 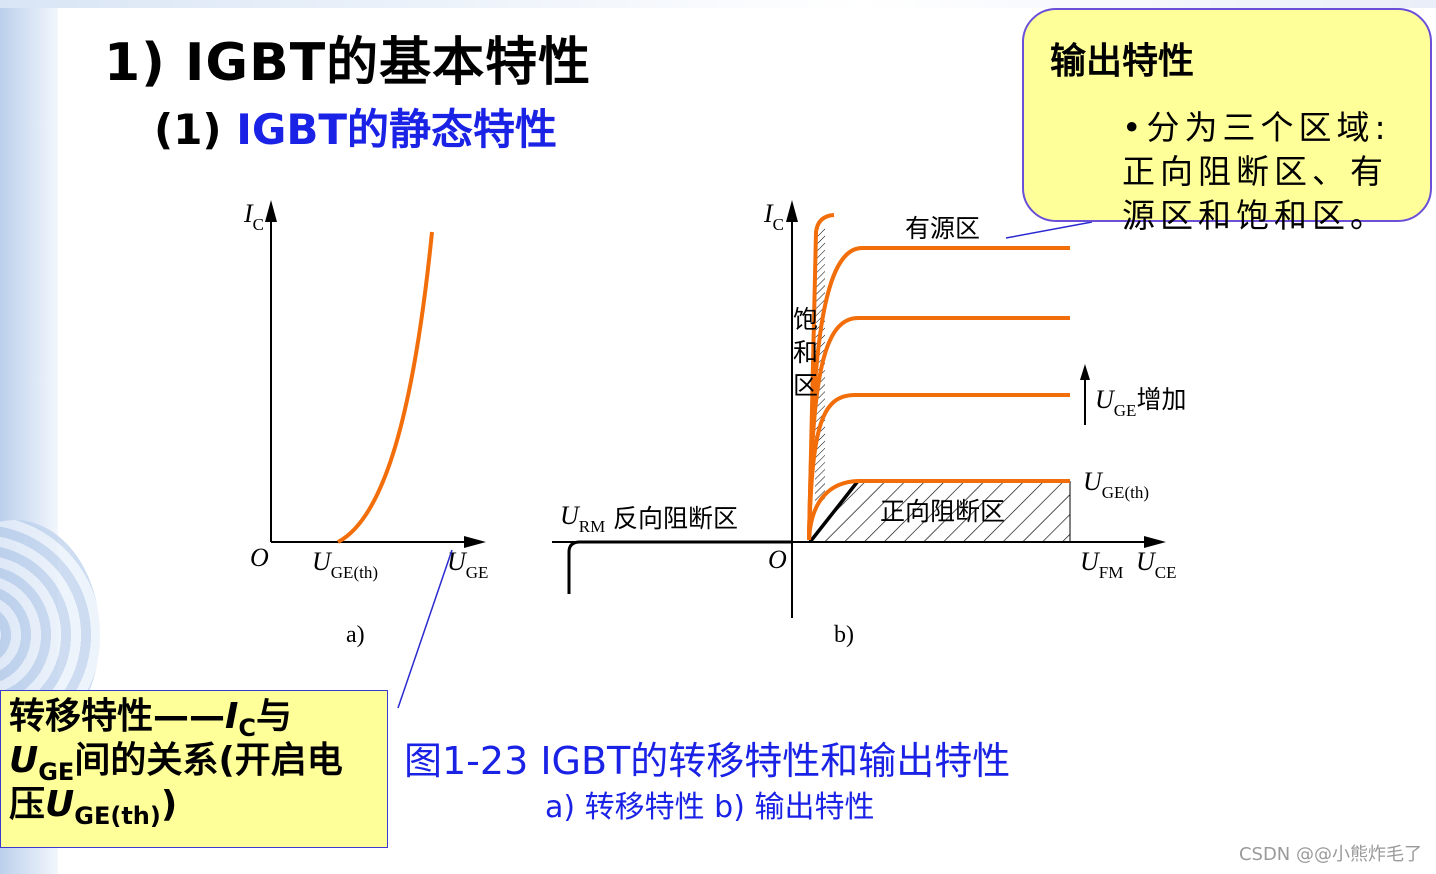 I want to click on graph-b-x-label: UCE, so click(x=1156, y=564).